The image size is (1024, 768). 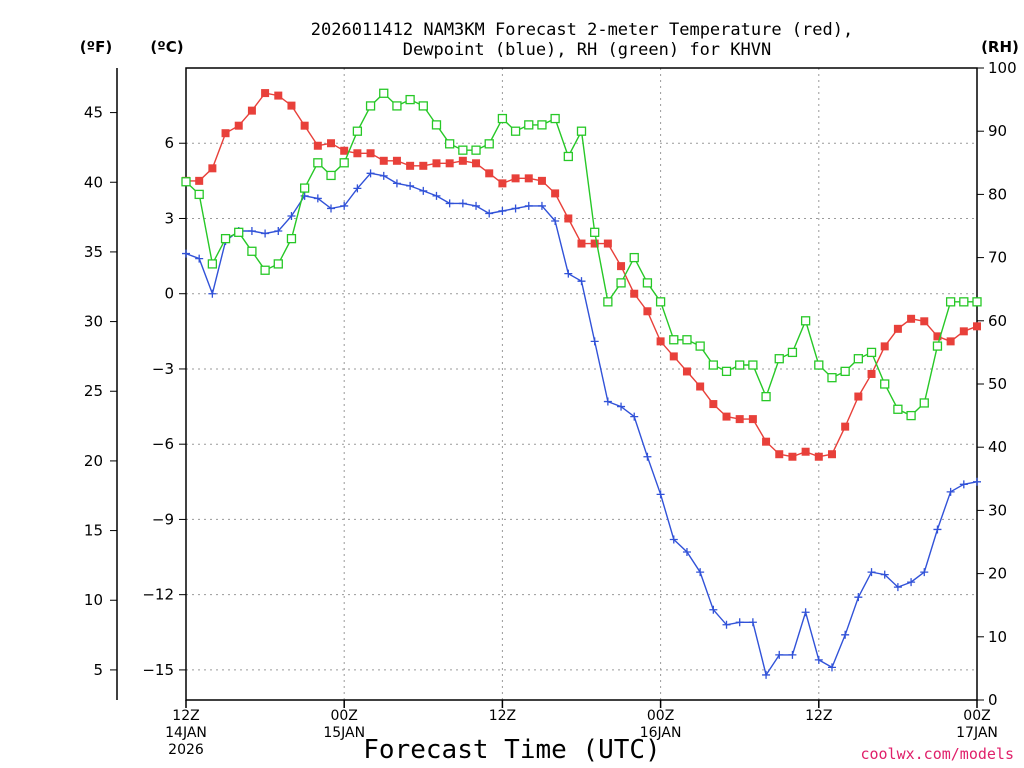 I want to click on fahrenheit-tick-label: 20, so click(x=93, y=461).